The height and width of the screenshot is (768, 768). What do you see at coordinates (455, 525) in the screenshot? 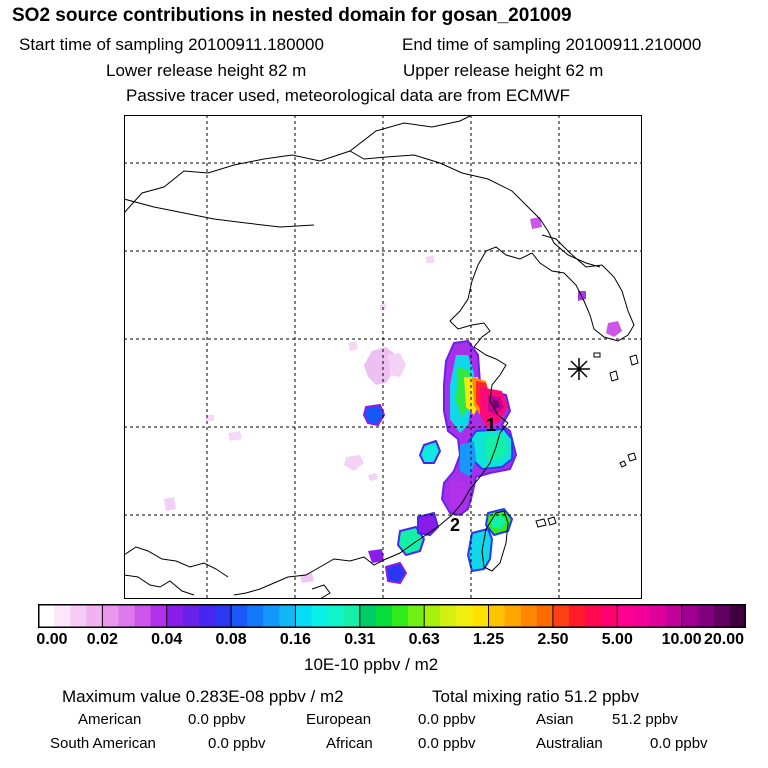
I see `point-label-2: 2` at bounding box center [455, 525].